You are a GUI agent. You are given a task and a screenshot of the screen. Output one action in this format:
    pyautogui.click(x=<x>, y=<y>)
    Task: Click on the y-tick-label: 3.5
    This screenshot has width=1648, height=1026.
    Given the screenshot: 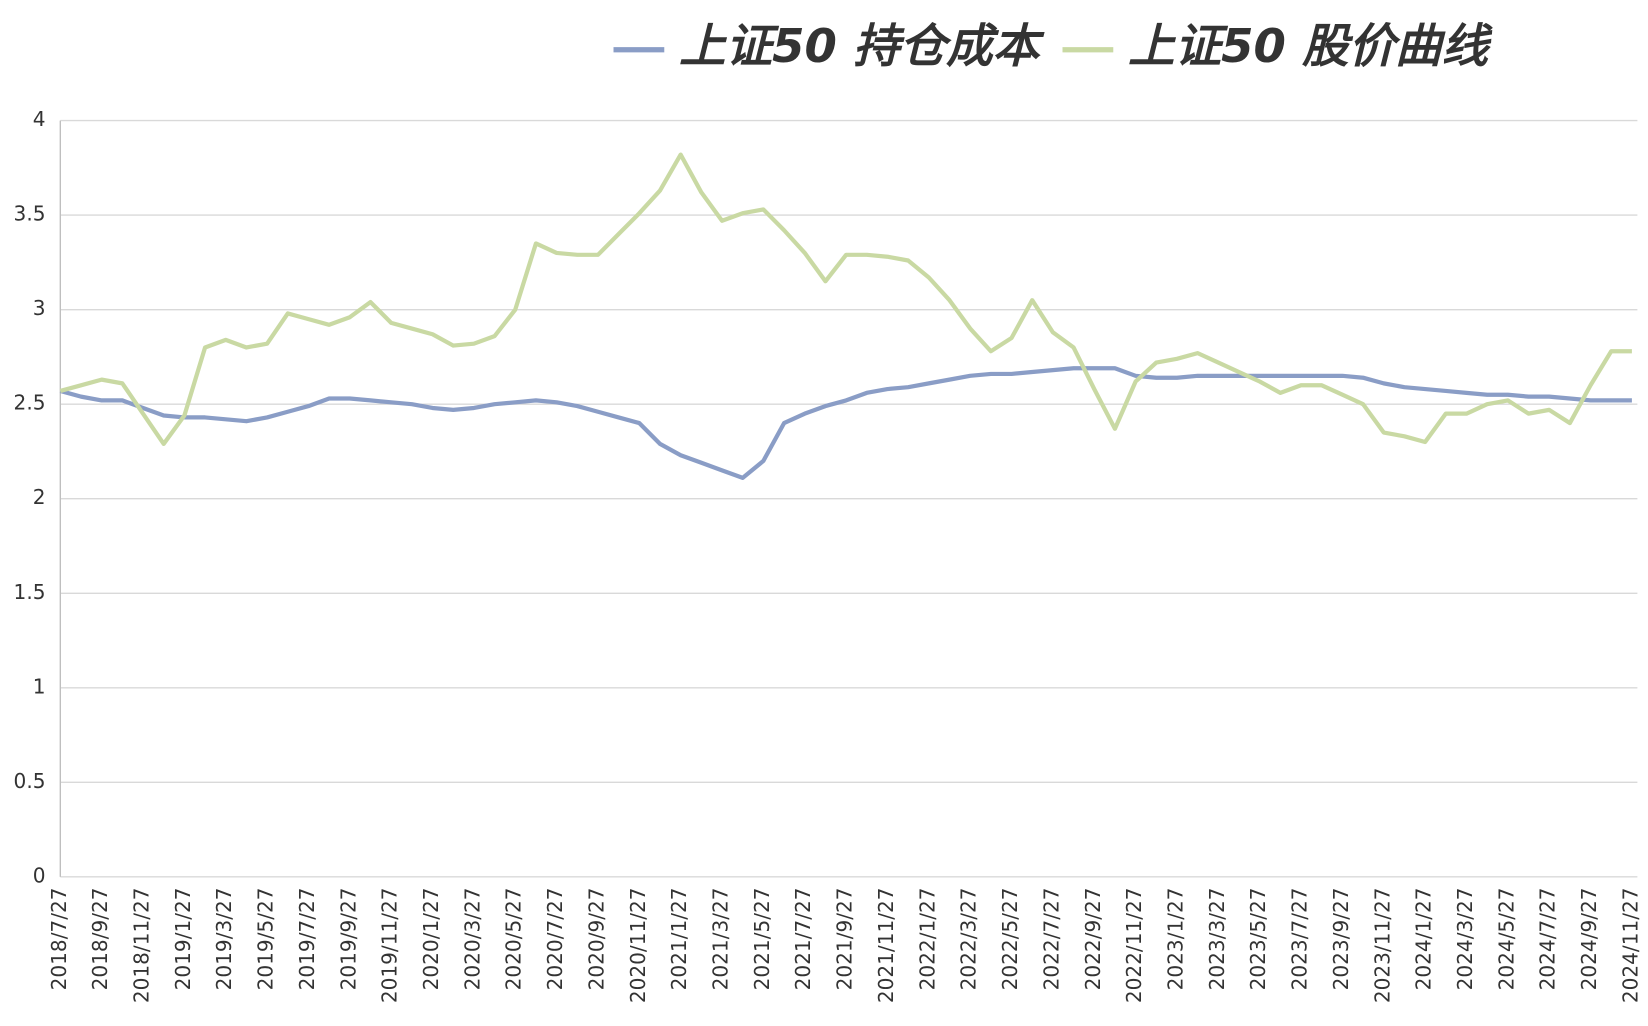 What is the action you would take?
    pyautogui.click(x=30, y=214)
    